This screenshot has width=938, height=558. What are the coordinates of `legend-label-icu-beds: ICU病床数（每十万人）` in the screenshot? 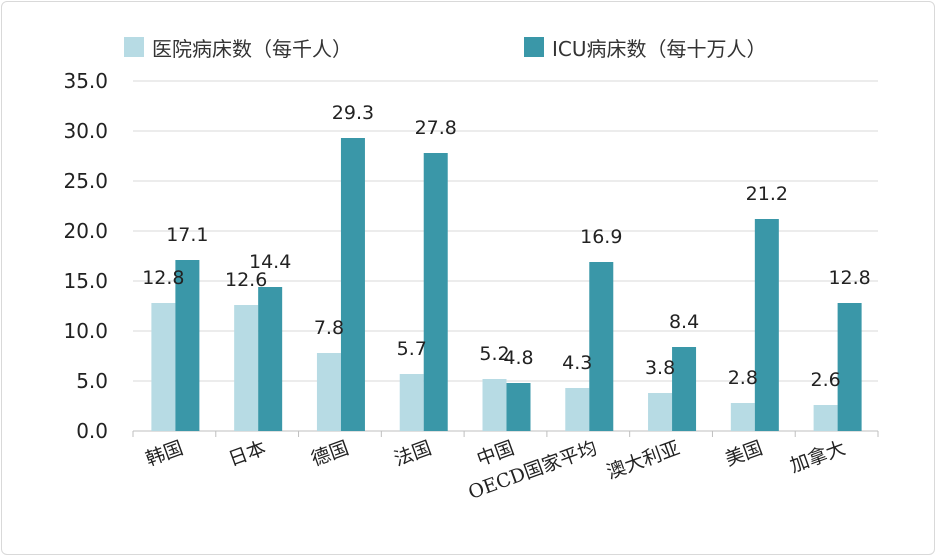 It's located at (659, 49).